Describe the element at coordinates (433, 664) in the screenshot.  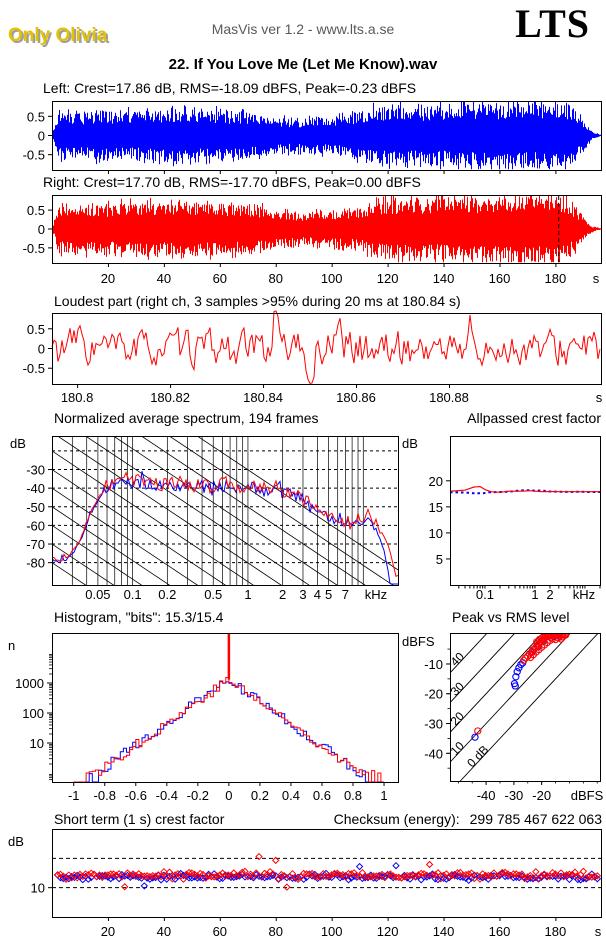
I see `svg-text: -10` at that location.